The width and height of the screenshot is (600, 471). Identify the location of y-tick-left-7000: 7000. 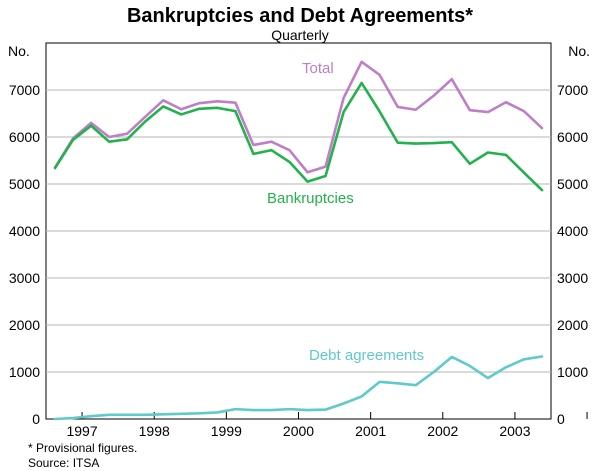
(24, 90).